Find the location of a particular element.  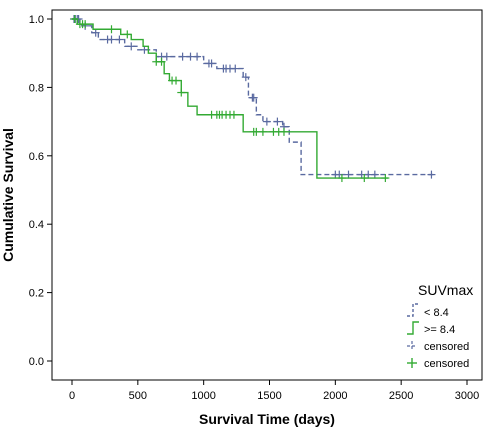

legend: SUVmax < 8.4 >= 8.4 censored censored is located at coordinates (440, 326).